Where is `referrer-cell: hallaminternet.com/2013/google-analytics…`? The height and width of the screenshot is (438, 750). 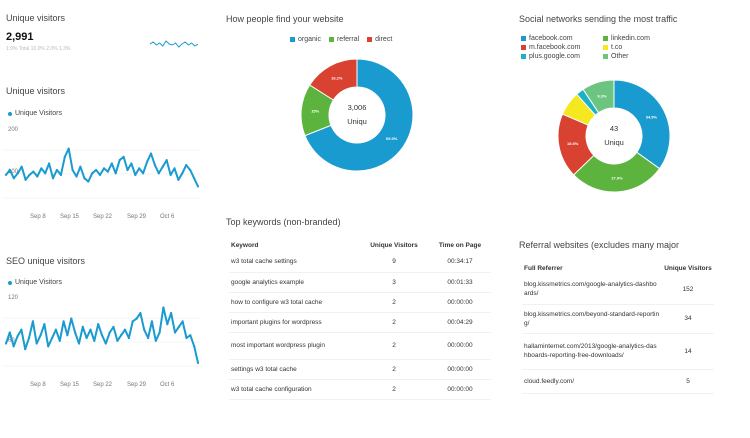
referrer-cell: hallaminternet.com/2013/google-analytics… is located at coordinates (592, 351).